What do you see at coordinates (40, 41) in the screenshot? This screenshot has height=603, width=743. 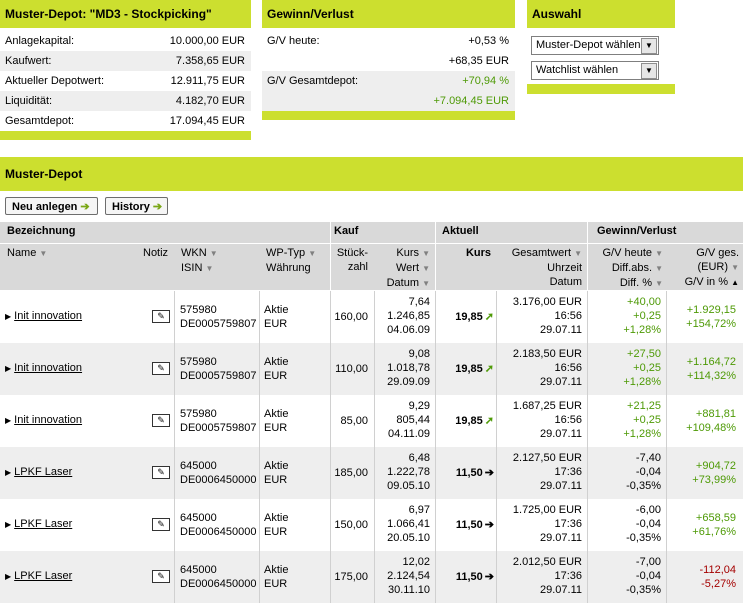 I see `depot-summary-label: Anlagekapital:` at bounding box center [40, 41].